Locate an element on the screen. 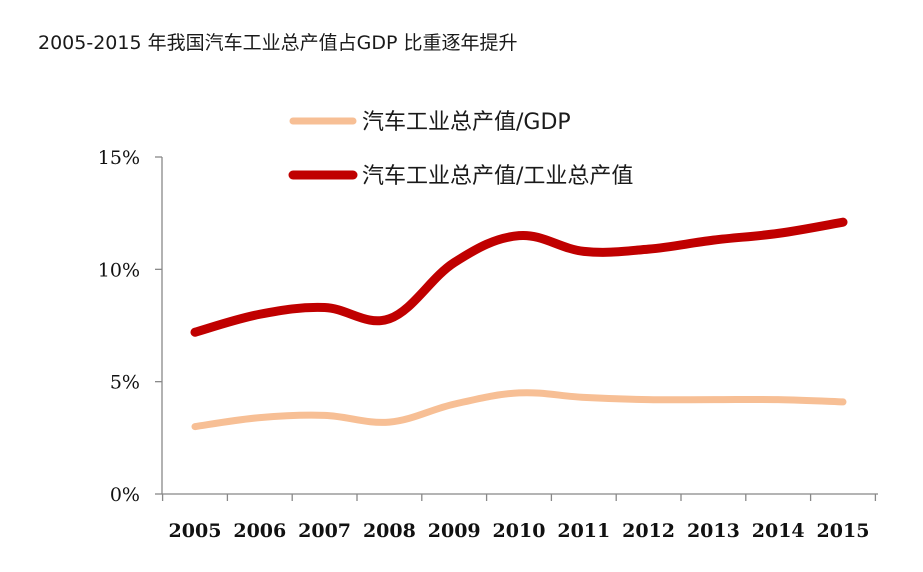  page-title: 2005-2015 年我国汽车工业总产值占GDP 比重逐年提升 is located at coordinates (278, 43).